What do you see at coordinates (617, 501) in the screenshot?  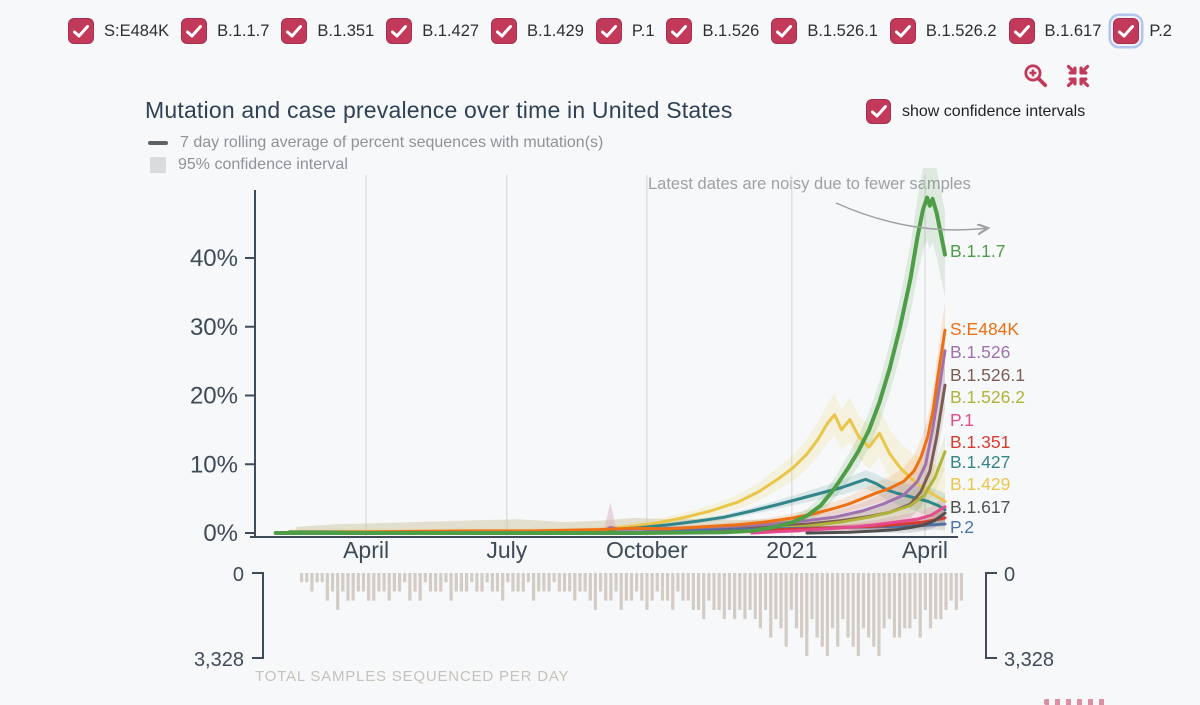 I see `ci-band-B.1.427` at bounding box center [617, 501].